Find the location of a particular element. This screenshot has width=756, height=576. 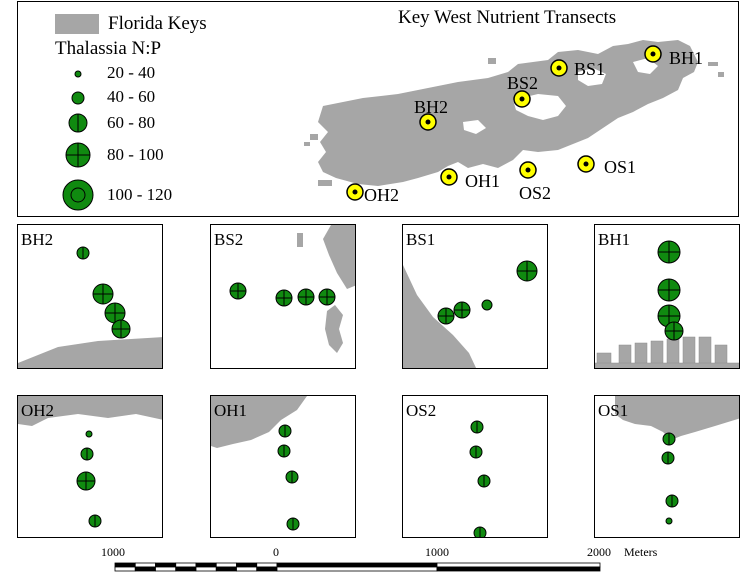

panel-label-oh1: OH1 is located at coordinates (231, 410).